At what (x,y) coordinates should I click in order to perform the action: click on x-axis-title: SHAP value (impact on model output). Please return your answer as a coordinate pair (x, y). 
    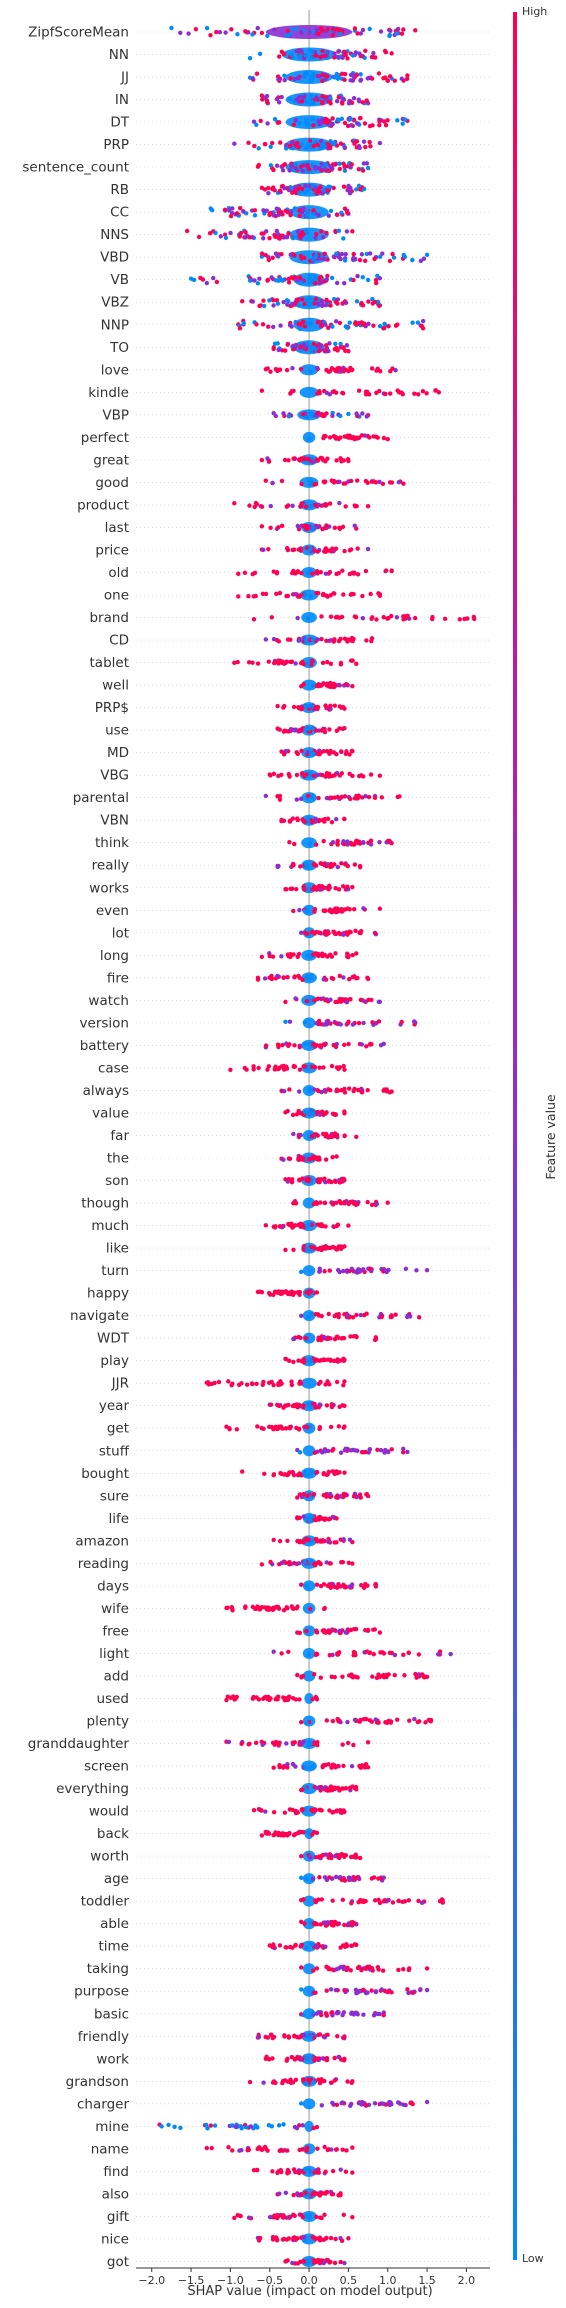
    Looking at the image, I should click on (309, 2291).